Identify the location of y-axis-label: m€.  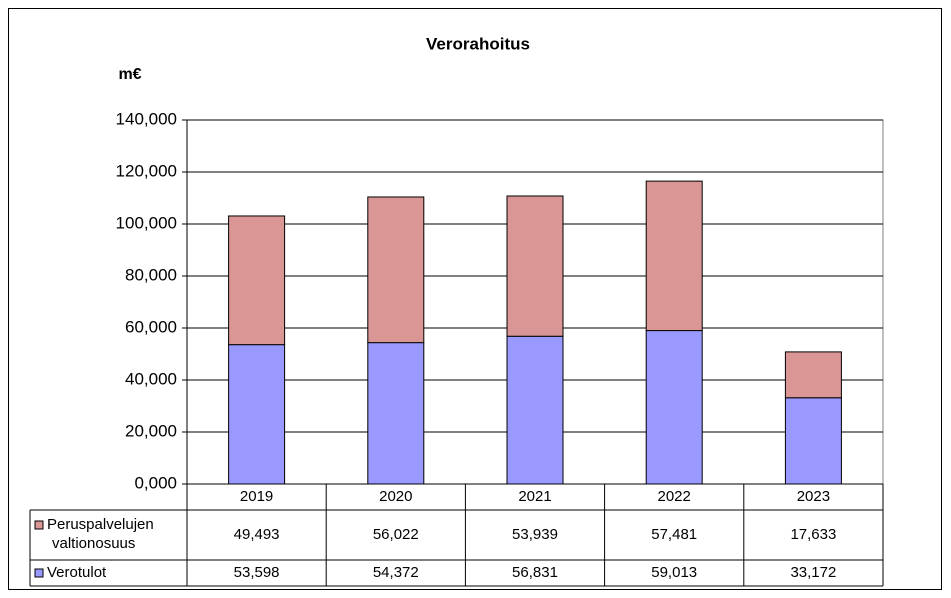
(129, 74).